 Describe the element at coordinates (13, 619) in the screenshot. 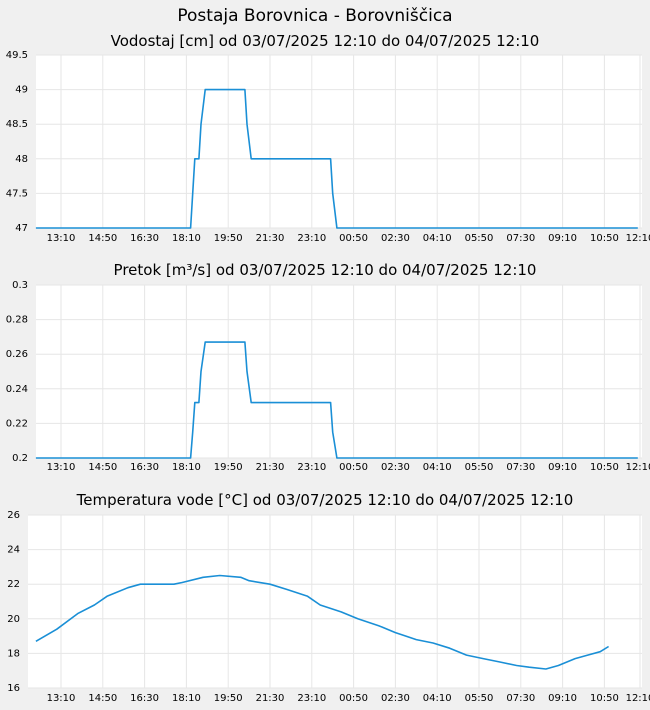

I see `y-tick-label: 20` at that location.